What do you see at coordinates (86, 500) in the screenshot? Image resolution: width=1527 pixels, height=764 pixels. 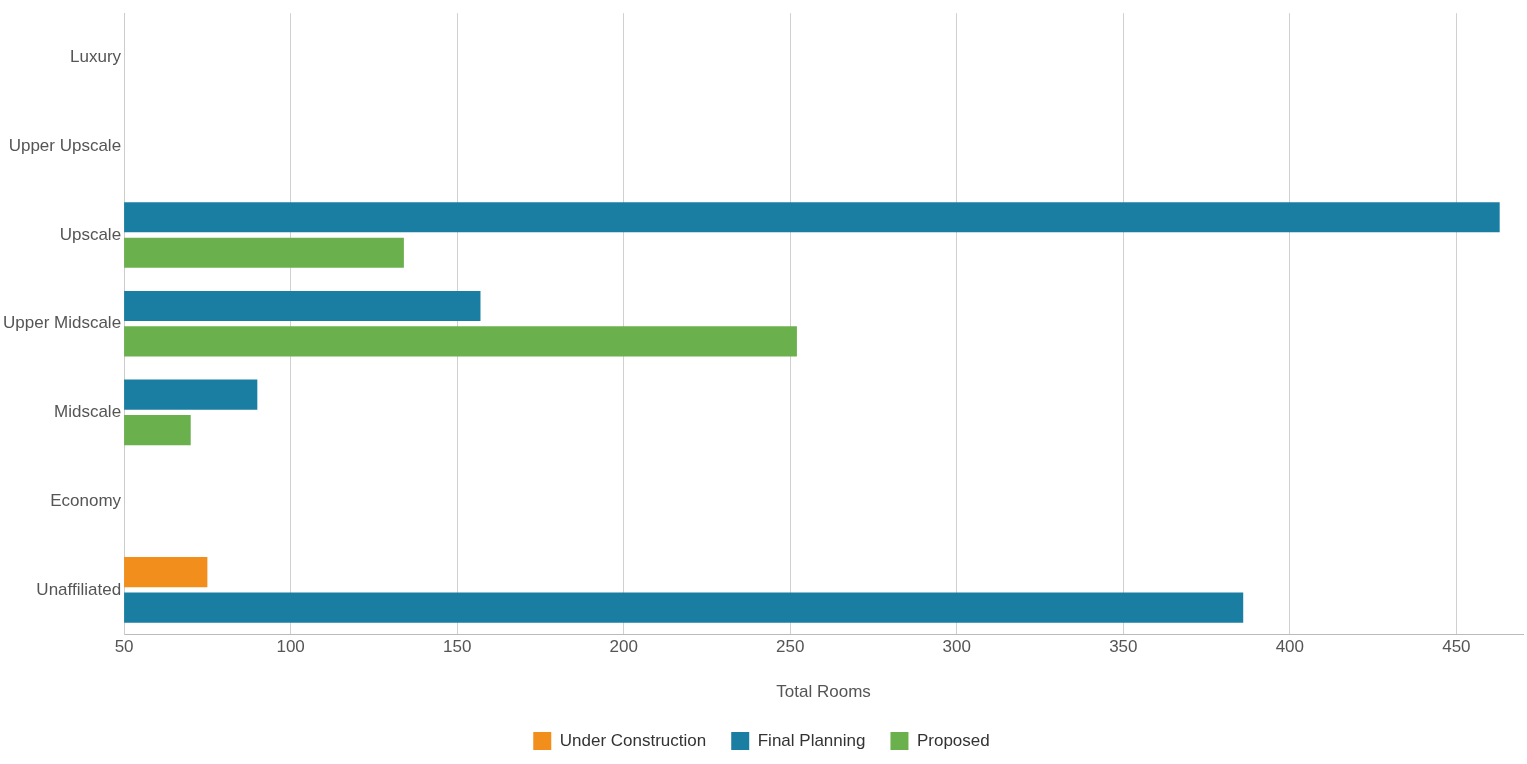 I see `y-tick-label: Economy` at bounding box center [86, 500].